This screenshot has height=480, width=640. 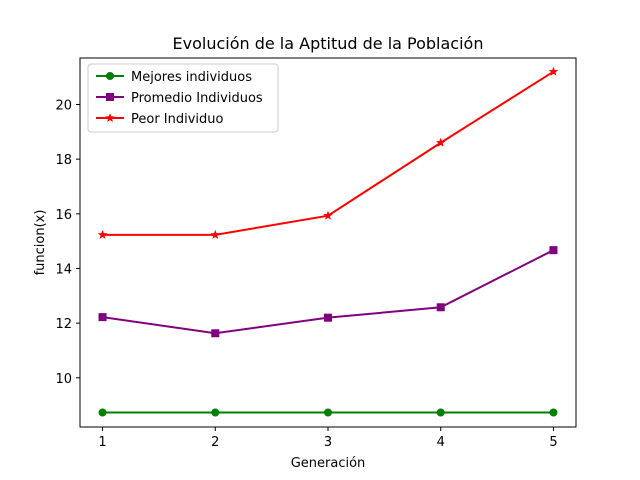 What do you see at coordinates (177, 119) in the screenshot?
I see `legend-label-3: Peor Individuo` at bounding box center [177, 119].